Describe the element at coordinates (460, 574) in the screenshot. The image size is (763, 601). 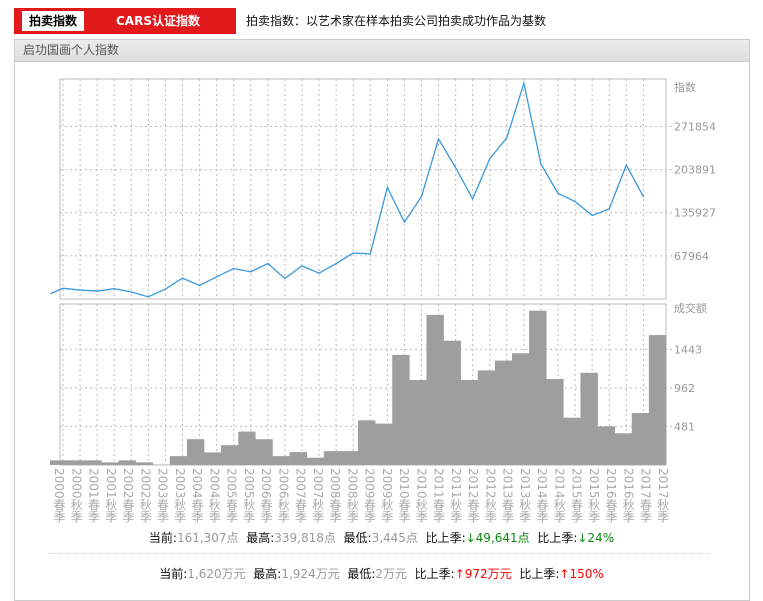
I see `up-arrow-icon: ↑` at that location.